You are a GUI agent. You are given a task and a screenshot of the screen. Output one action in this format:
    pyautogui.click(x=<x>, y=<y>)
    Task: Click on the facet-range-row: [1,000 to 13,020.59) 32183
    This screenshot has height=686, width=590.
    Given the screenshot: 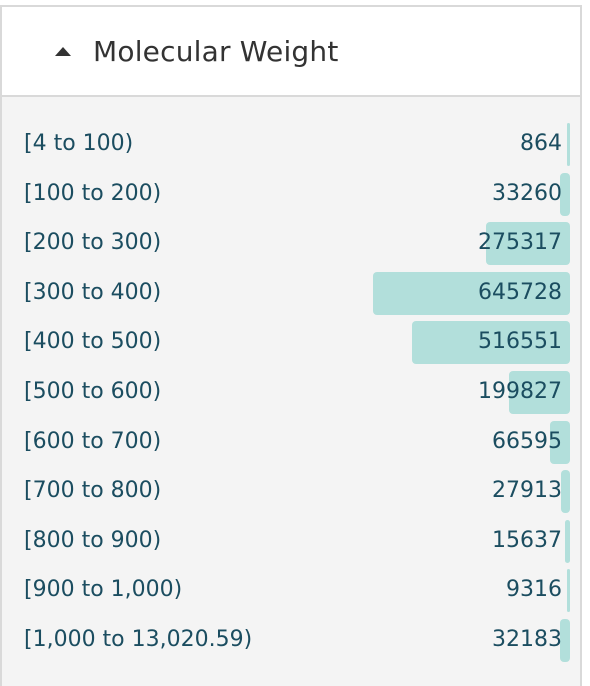 What is the action you would take?
    pyautogui.click(x=291, y=642)
    